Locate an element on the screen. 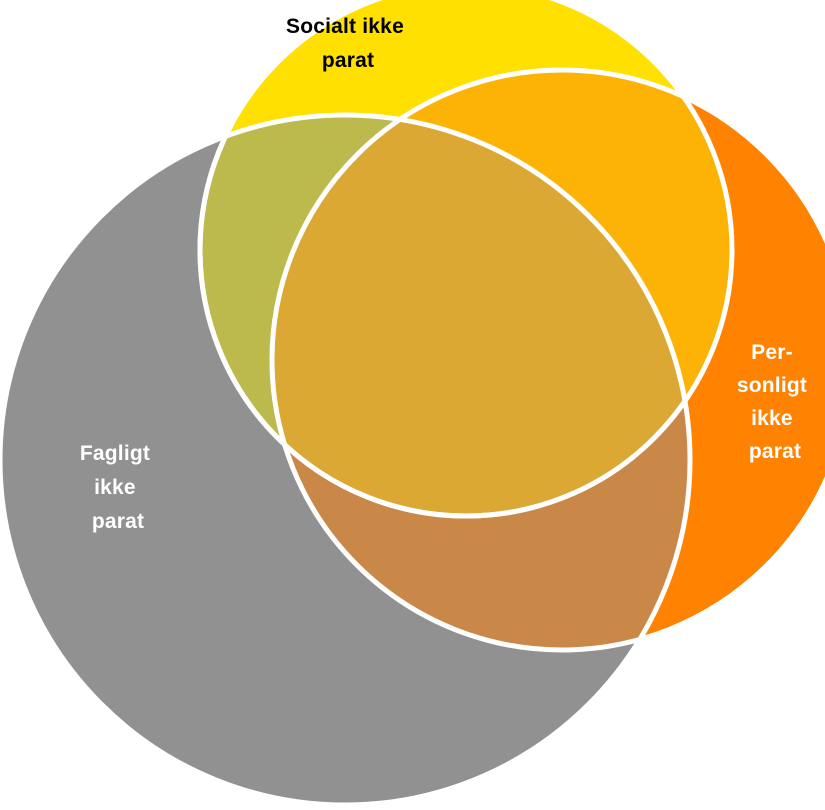  label-personal-line-1: Per- is located at coordinates (772, 352).